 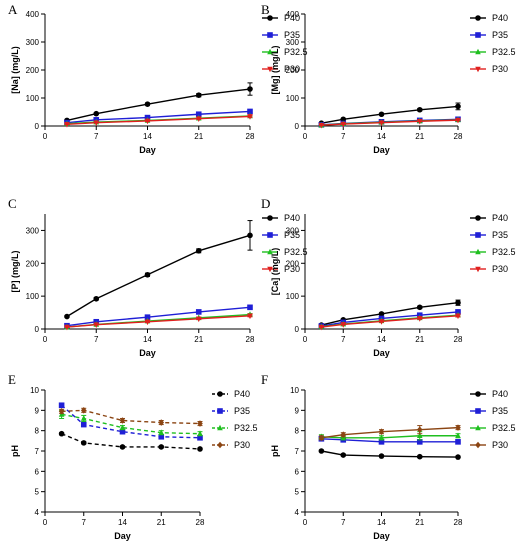 I want to click on panel-label: C, so click(x=12, y=203).